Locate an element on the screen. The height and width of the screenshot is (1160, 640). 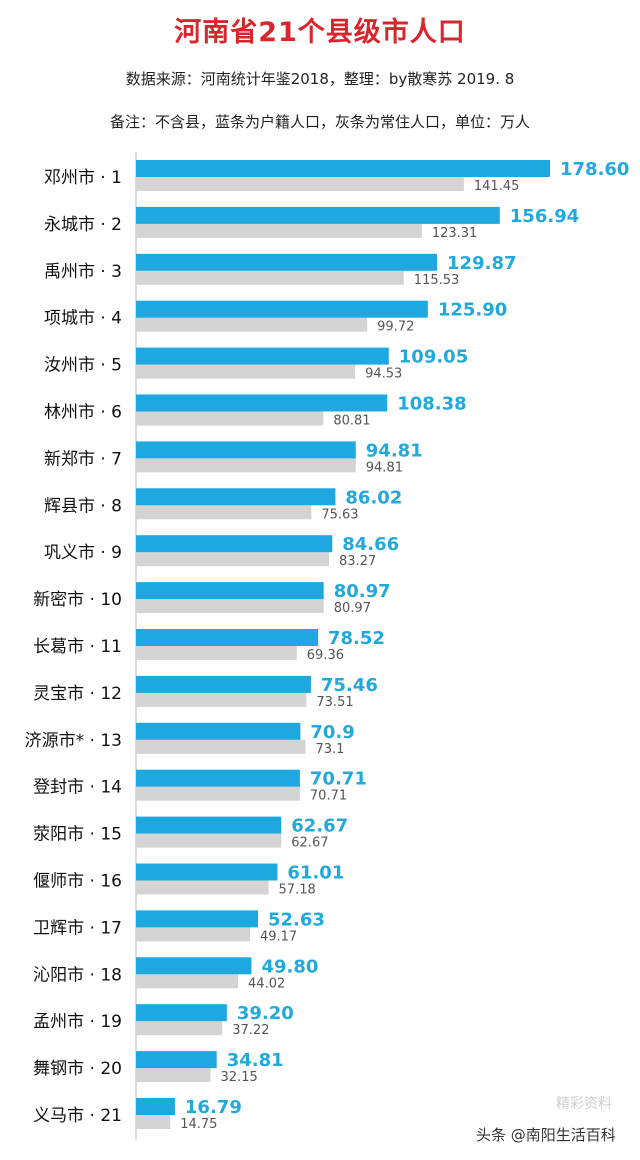
category-label: 登封市 · 14 is located at coordinates (77, 788).